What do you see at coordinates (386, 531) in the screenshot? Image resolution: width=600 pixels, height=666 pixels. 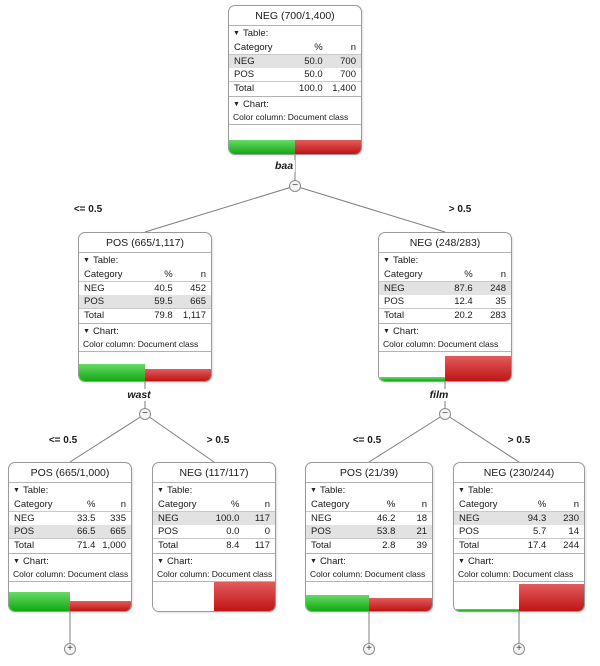 I see `cell-percent: 53.8` at bounding box center [386, 531].